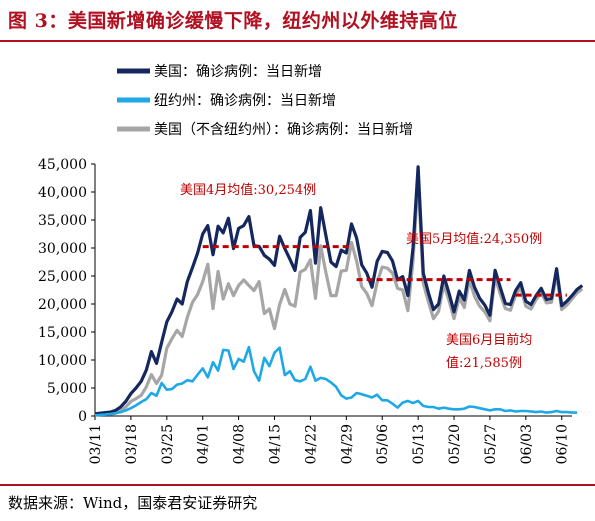 The image size is (595, 521). Describe the element at coordinates (62, 165) in the screenshot. I see `y-tick-label: 45,000` at that location.